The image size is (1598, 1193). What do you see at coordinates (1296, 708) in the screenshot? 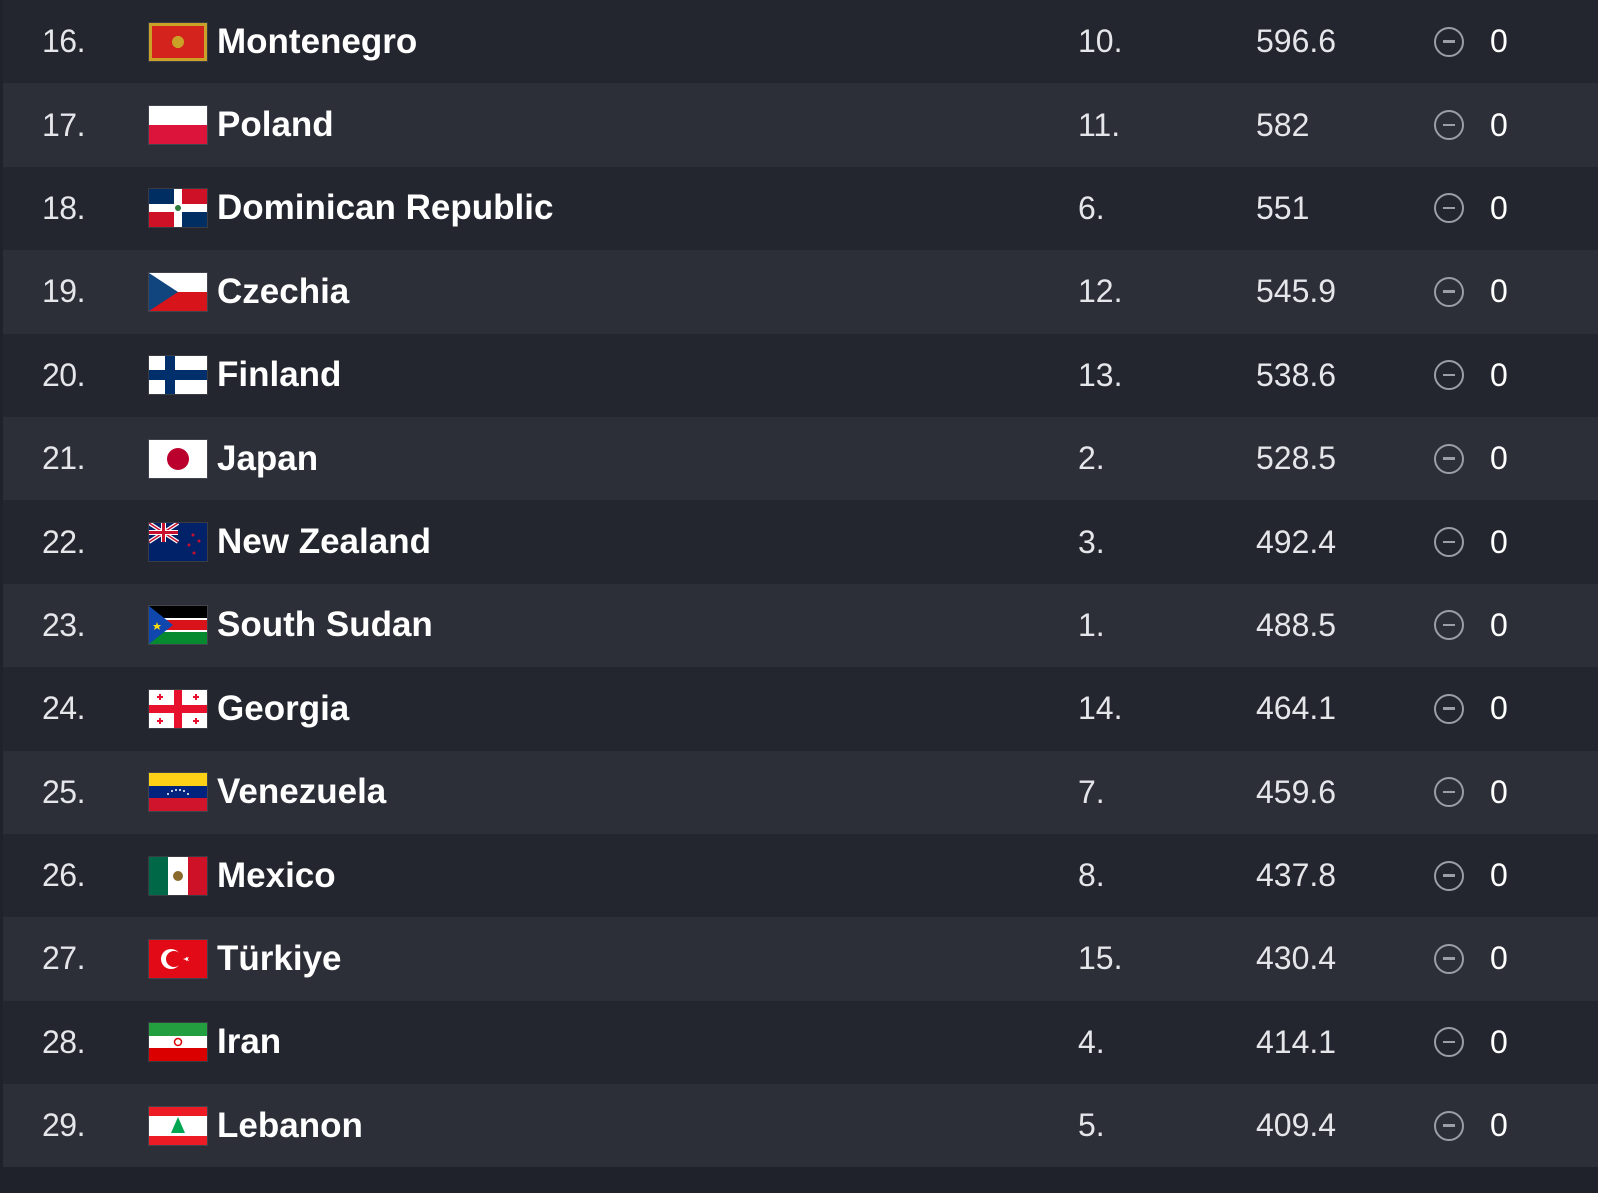
I see `points: 464.1` at bounding box center [1296, 708].